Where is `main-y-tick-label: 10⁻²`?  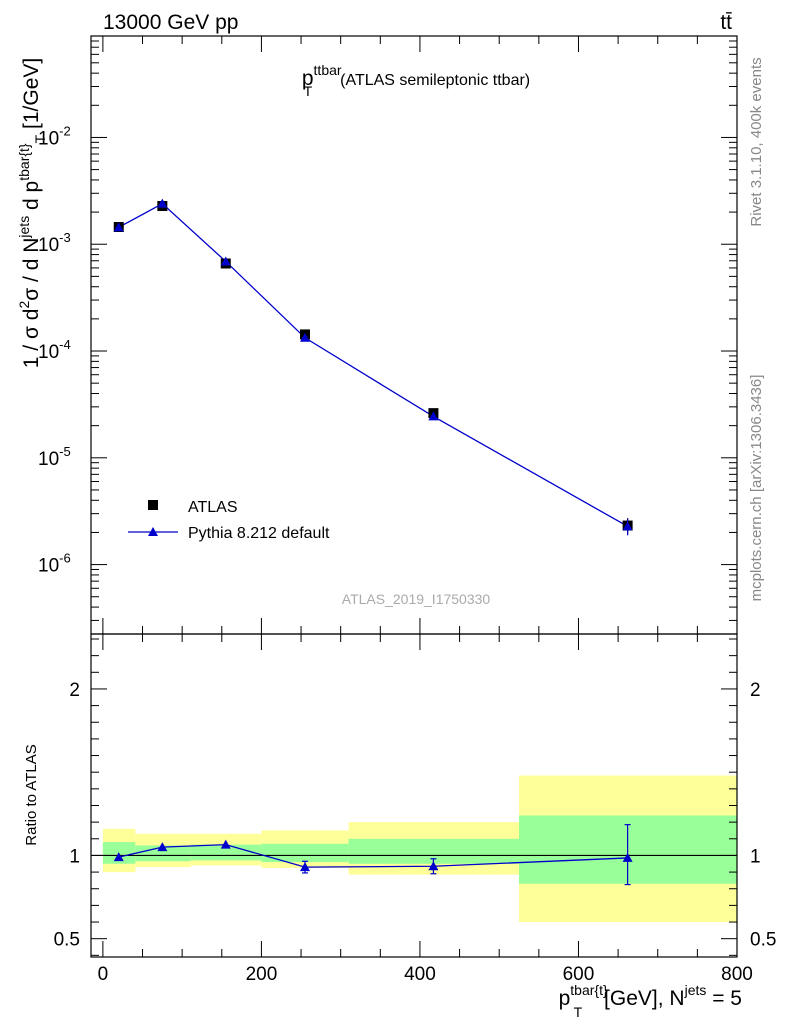 main-y-tick-label: 10⁻² is located at coordinates (54, 136).